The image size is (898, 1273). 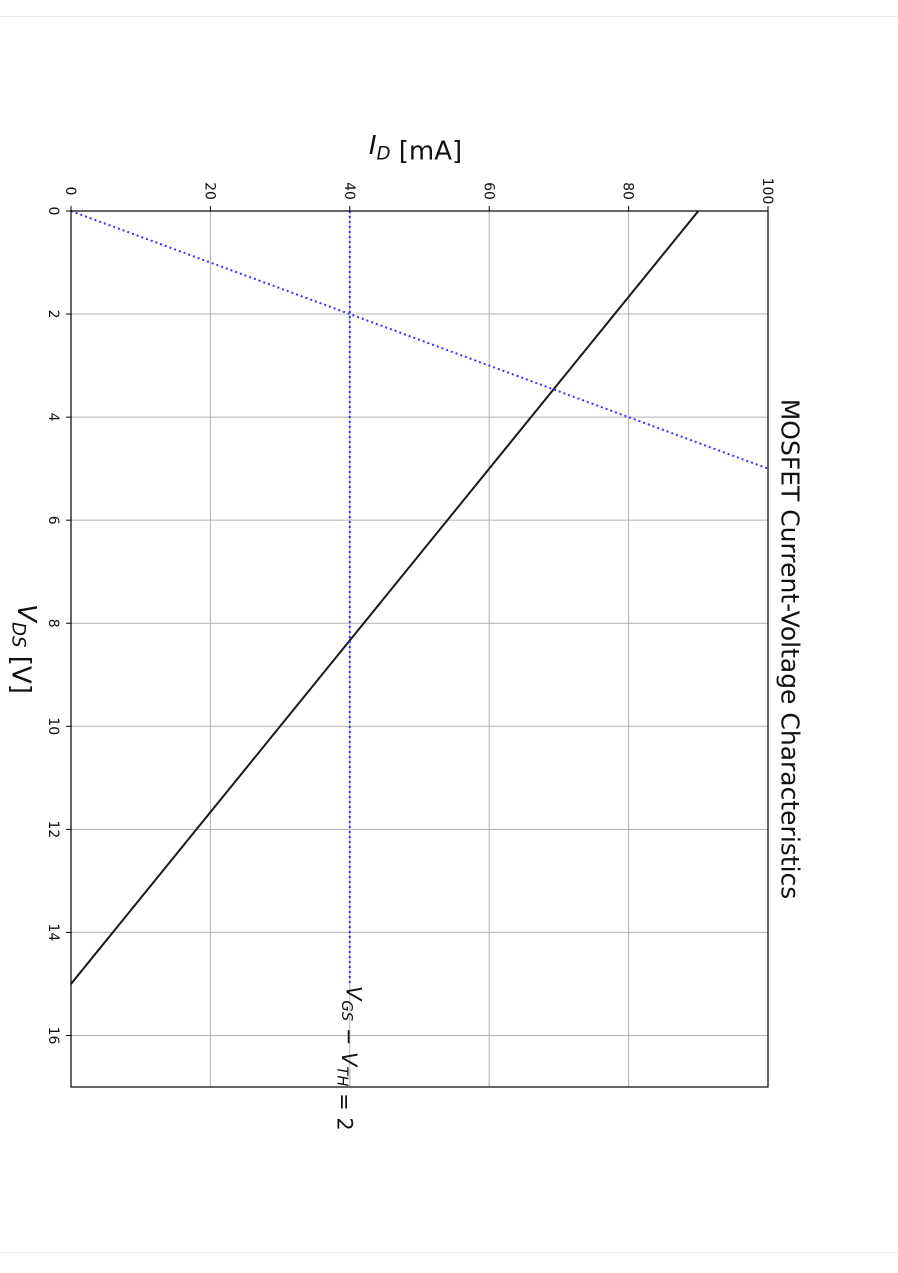 I want to click on y-tick-label: 100, so click(x=767, y=191).